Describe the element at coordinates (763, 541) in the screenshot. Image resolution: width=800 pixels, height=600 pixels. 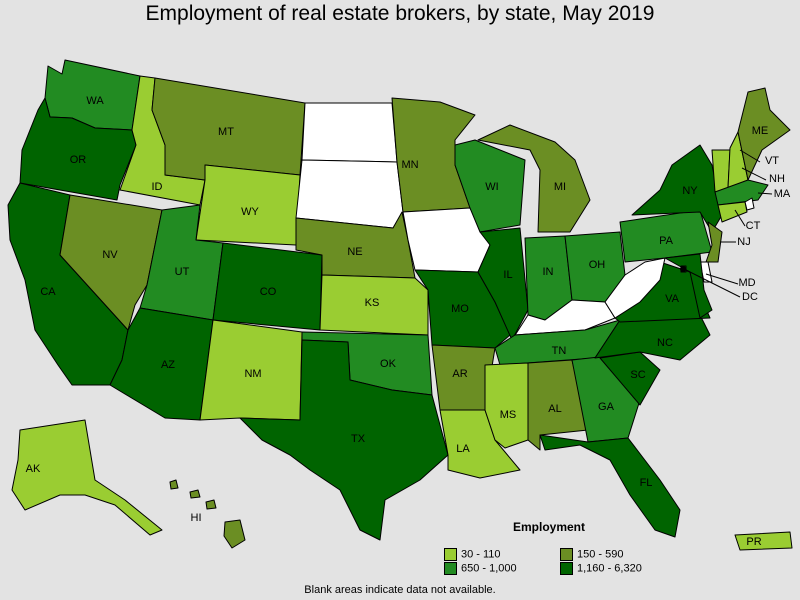
I see `state-pr` at that location.